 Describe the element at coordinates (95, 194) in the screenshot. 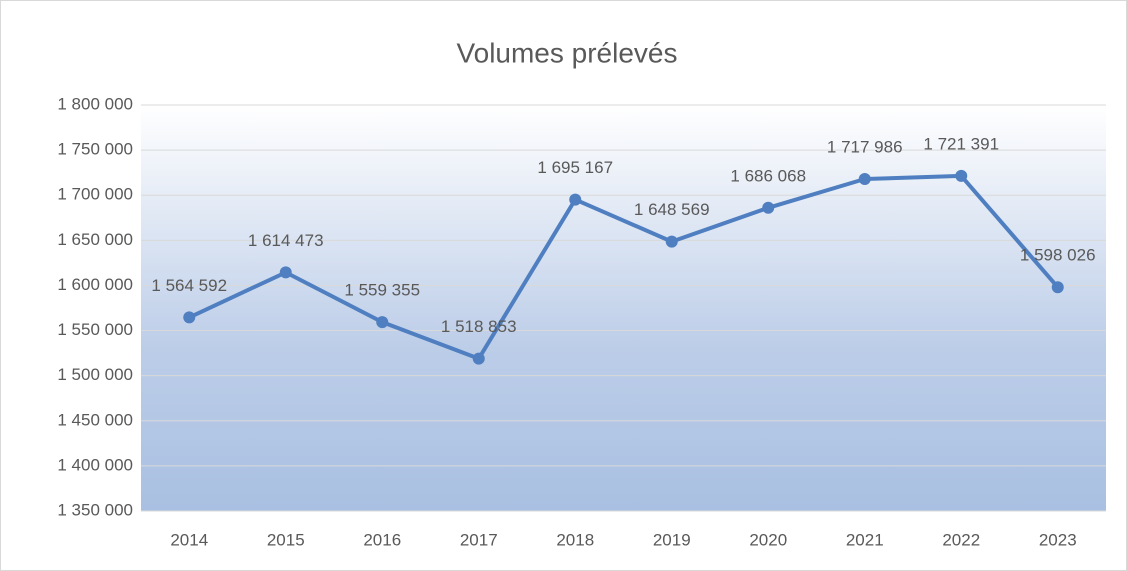

I see `y-tick-label: 1 700 000` at that location.